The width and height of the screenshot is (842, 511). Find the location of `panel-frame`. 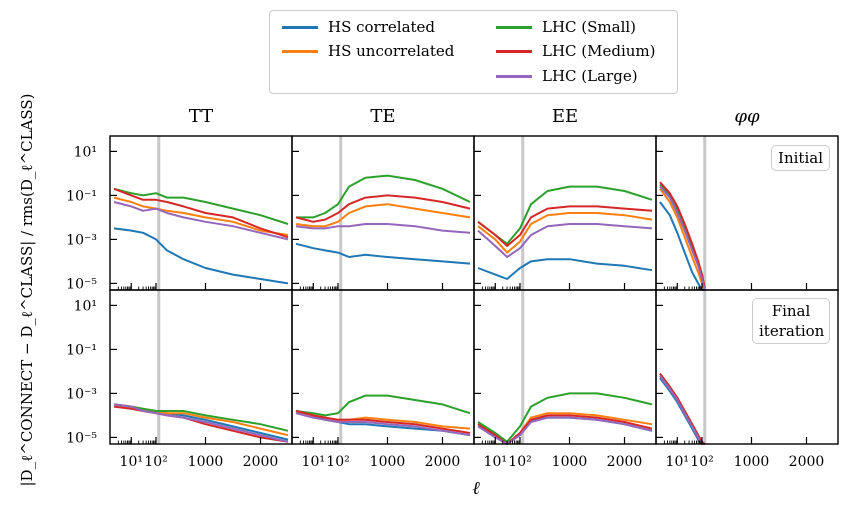

panel-frame is located at coordinates (747, 367).